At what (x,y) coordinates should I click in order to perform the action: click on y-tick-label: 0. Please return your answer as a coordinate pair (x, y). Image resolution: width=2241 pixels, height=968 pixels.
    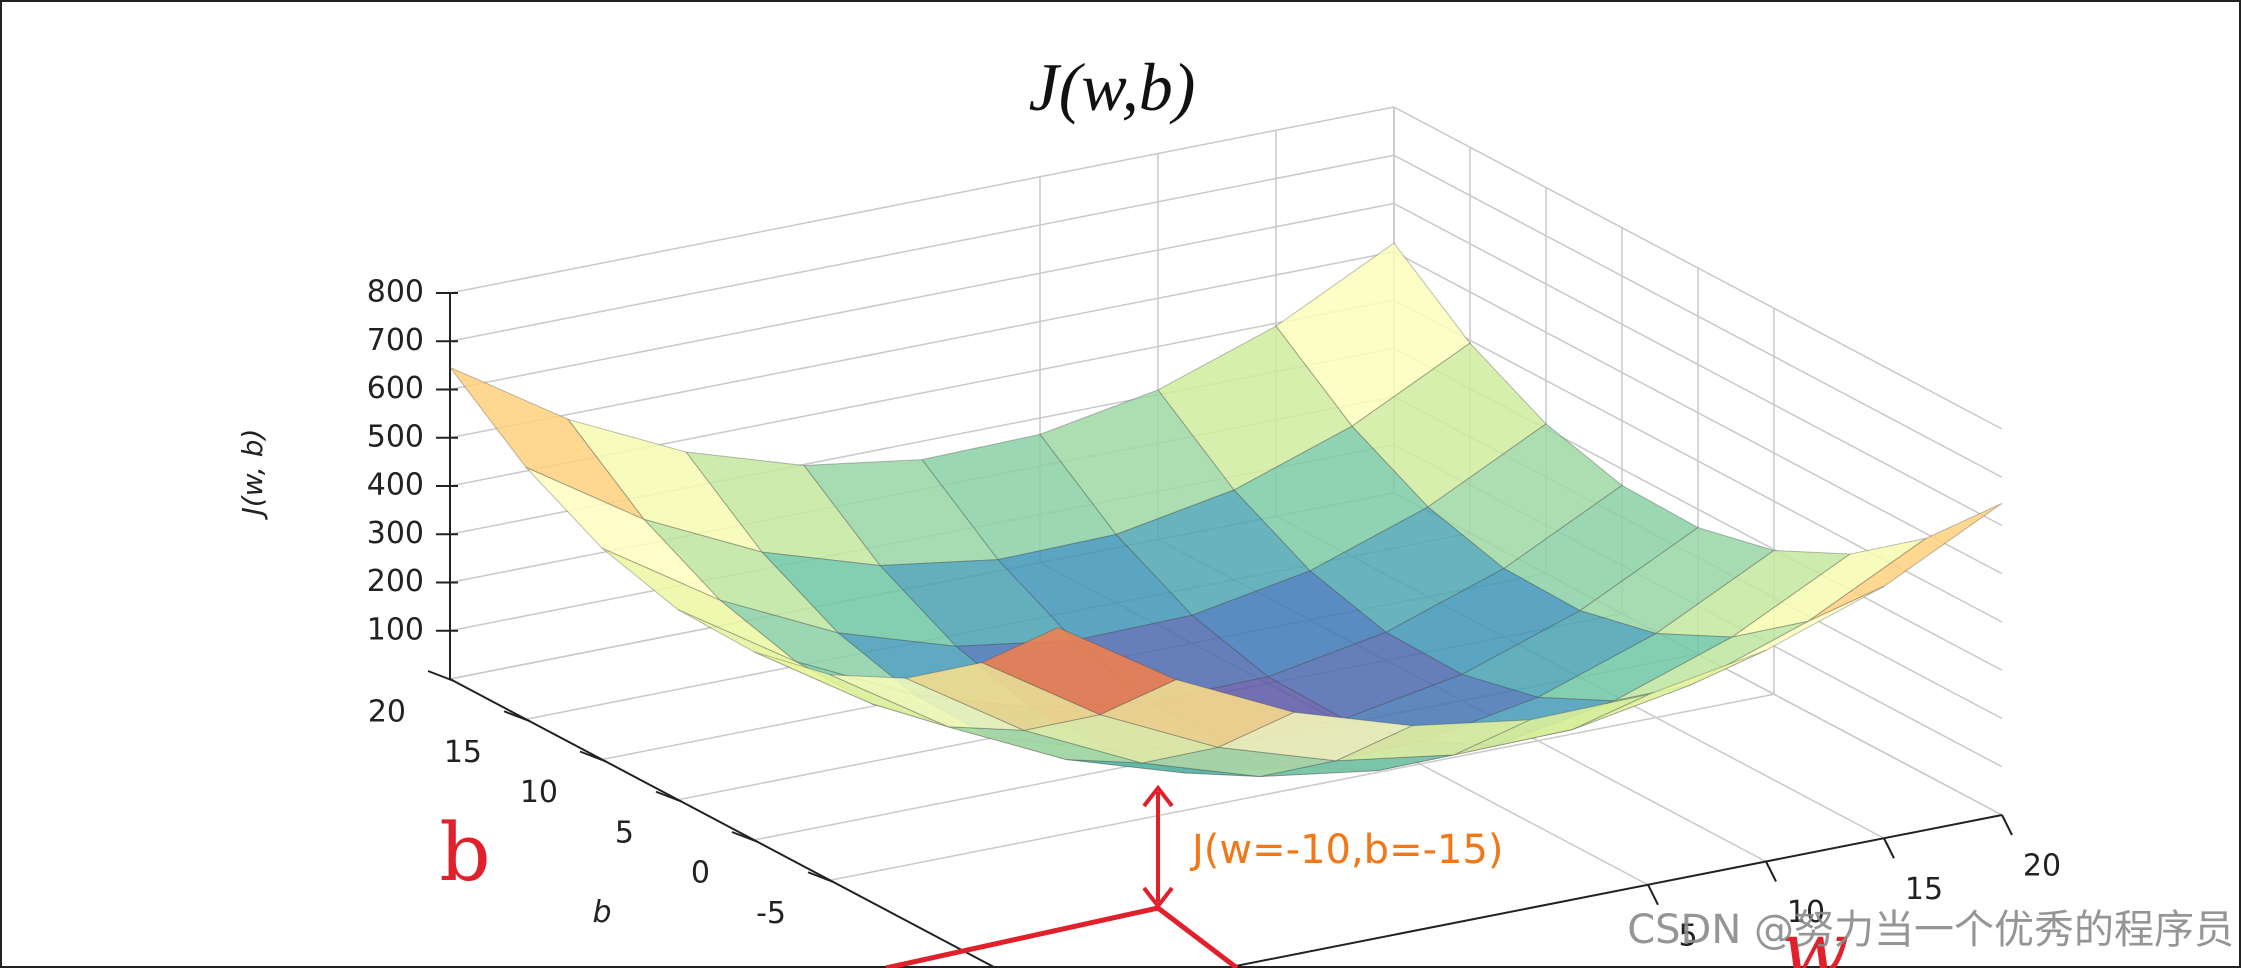
    Looking at the image, I should click on (700, 873).